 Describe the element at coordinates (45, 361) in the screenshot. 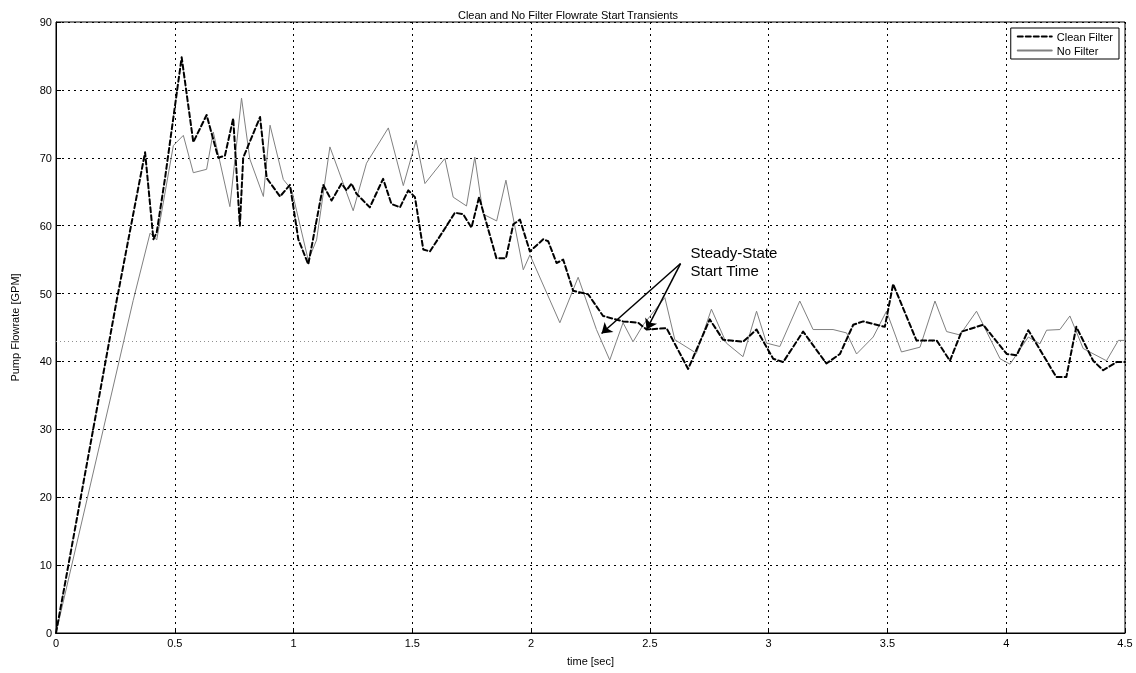

I see `y-tick-label: 40` at that location.